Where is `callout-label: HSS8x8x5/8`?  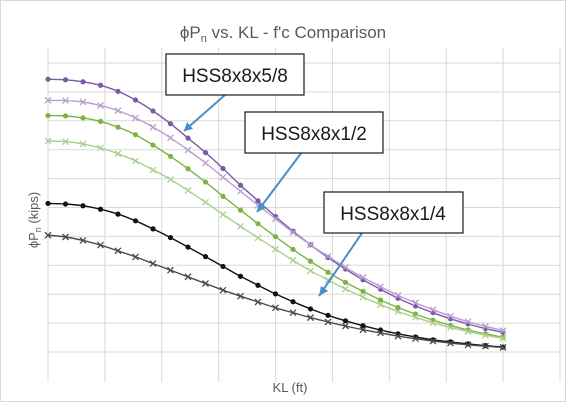
callout-label: HSS8x8x5/8 is located at coordinates (235, 76).